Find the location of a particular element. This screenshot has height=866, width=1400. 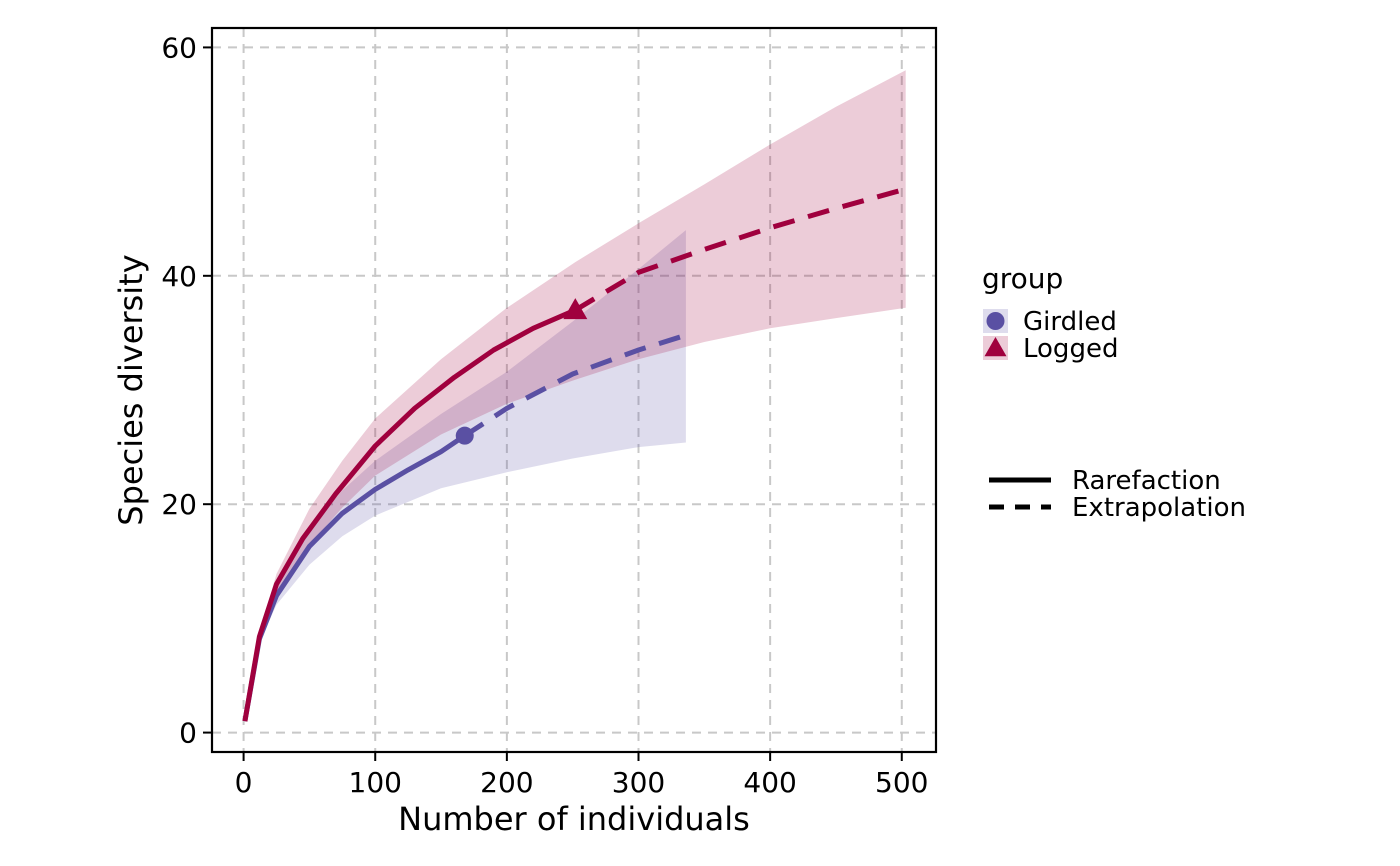

x-tick-label: 0 is located at coordinates (244, 782).